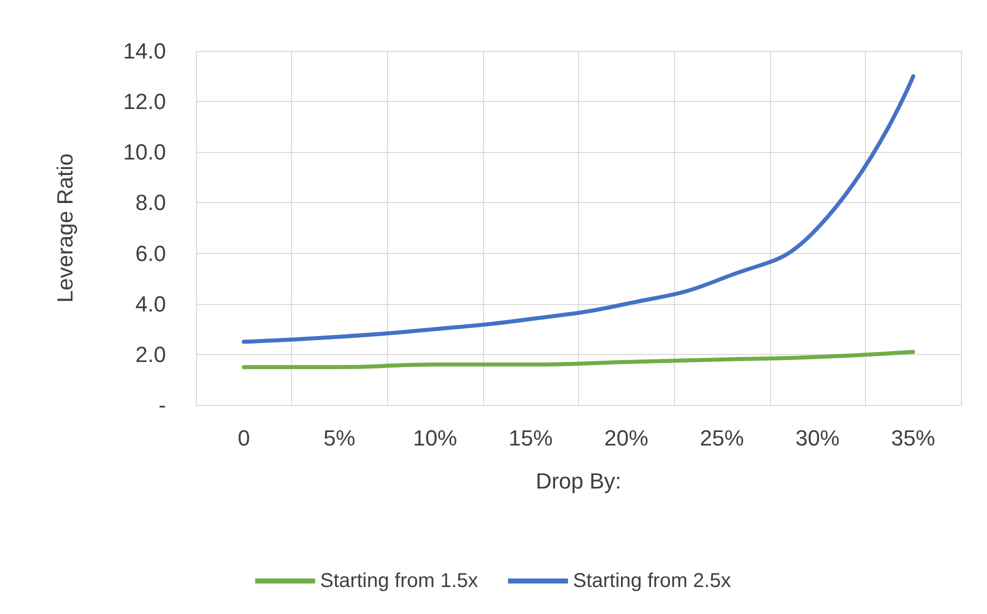 This screenshot has height=614, width=987. I want to click on line-series, so click(579, 360).